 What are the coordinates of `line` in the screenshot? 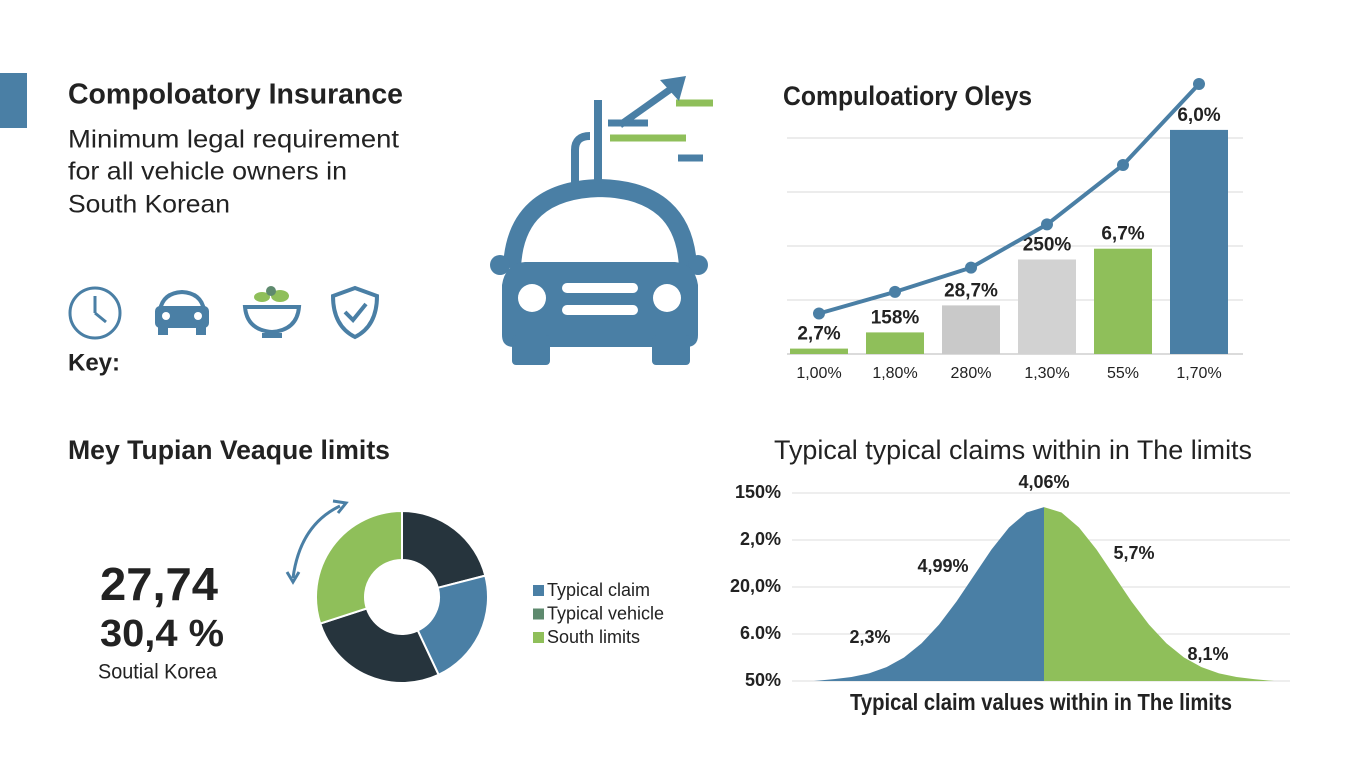 It's located at (1009, 199).